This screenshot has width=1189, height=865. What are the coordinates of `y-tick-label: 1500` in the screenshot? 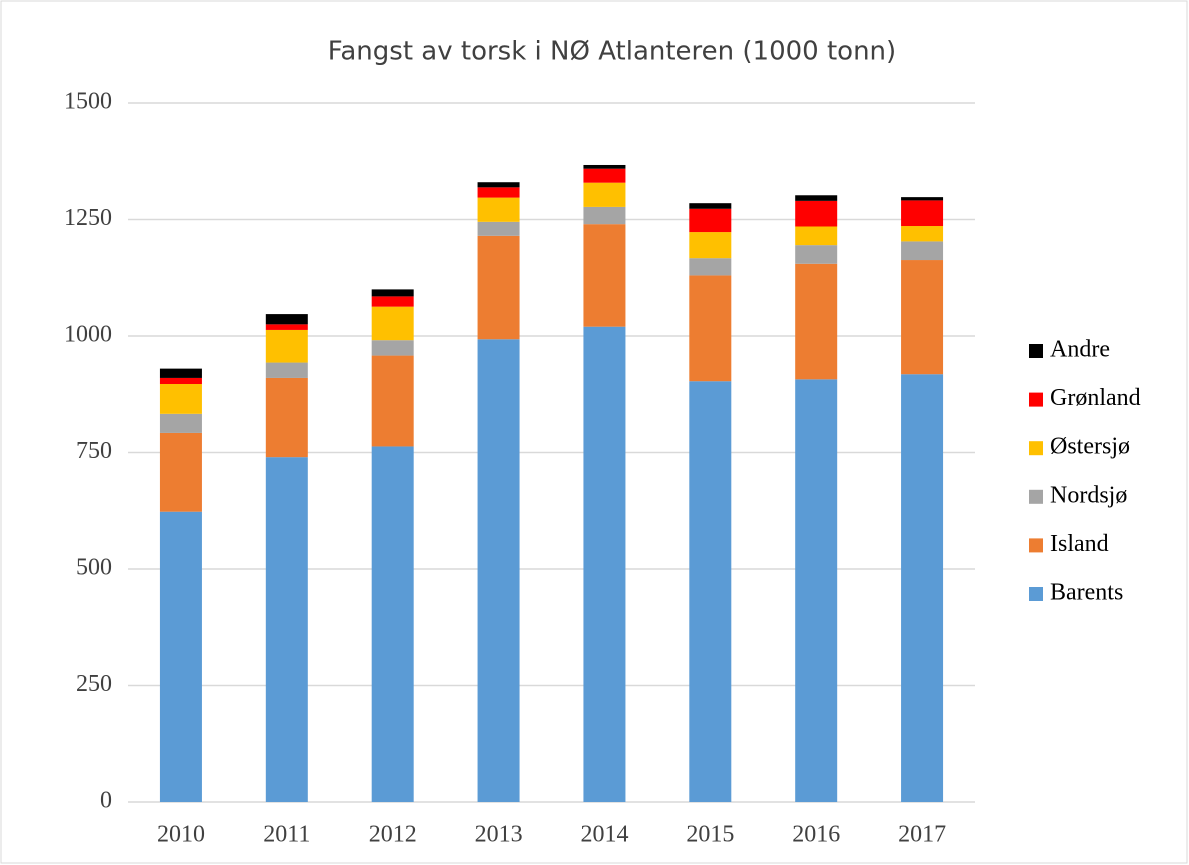 It's located at (88, 102).